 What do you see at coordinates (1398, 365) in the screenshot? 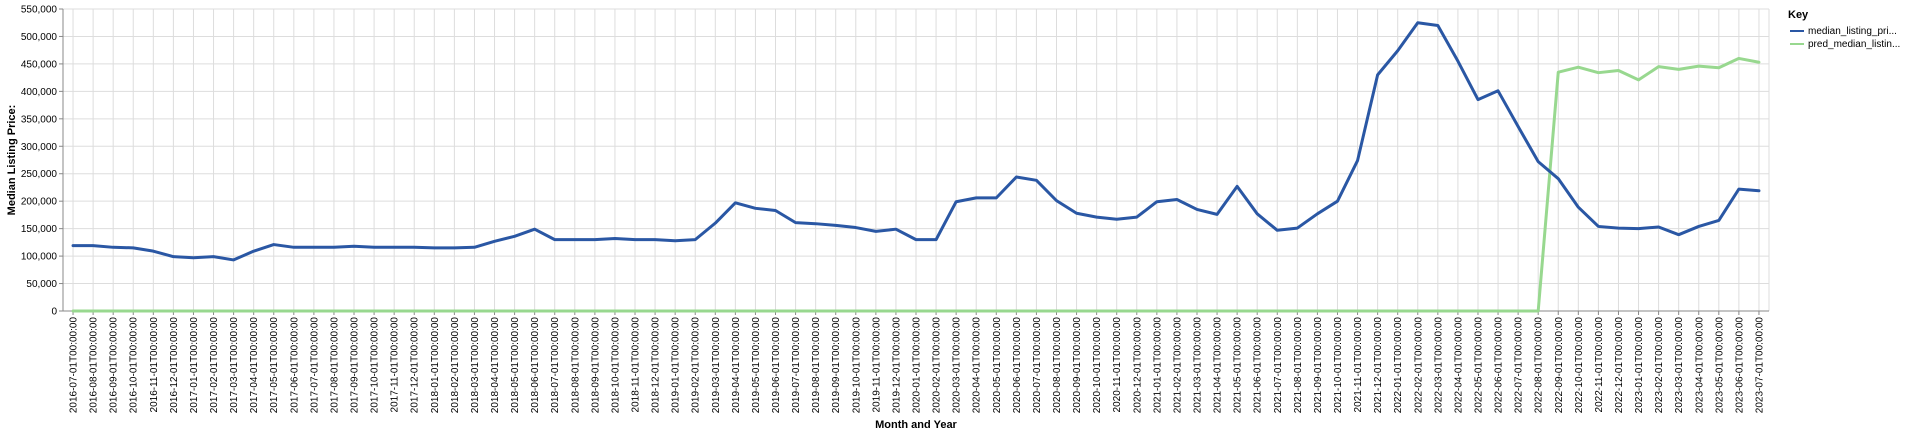
I see `x-tick-label: 2022-01-01T00:00:00` at bounding box center [1398, 365].